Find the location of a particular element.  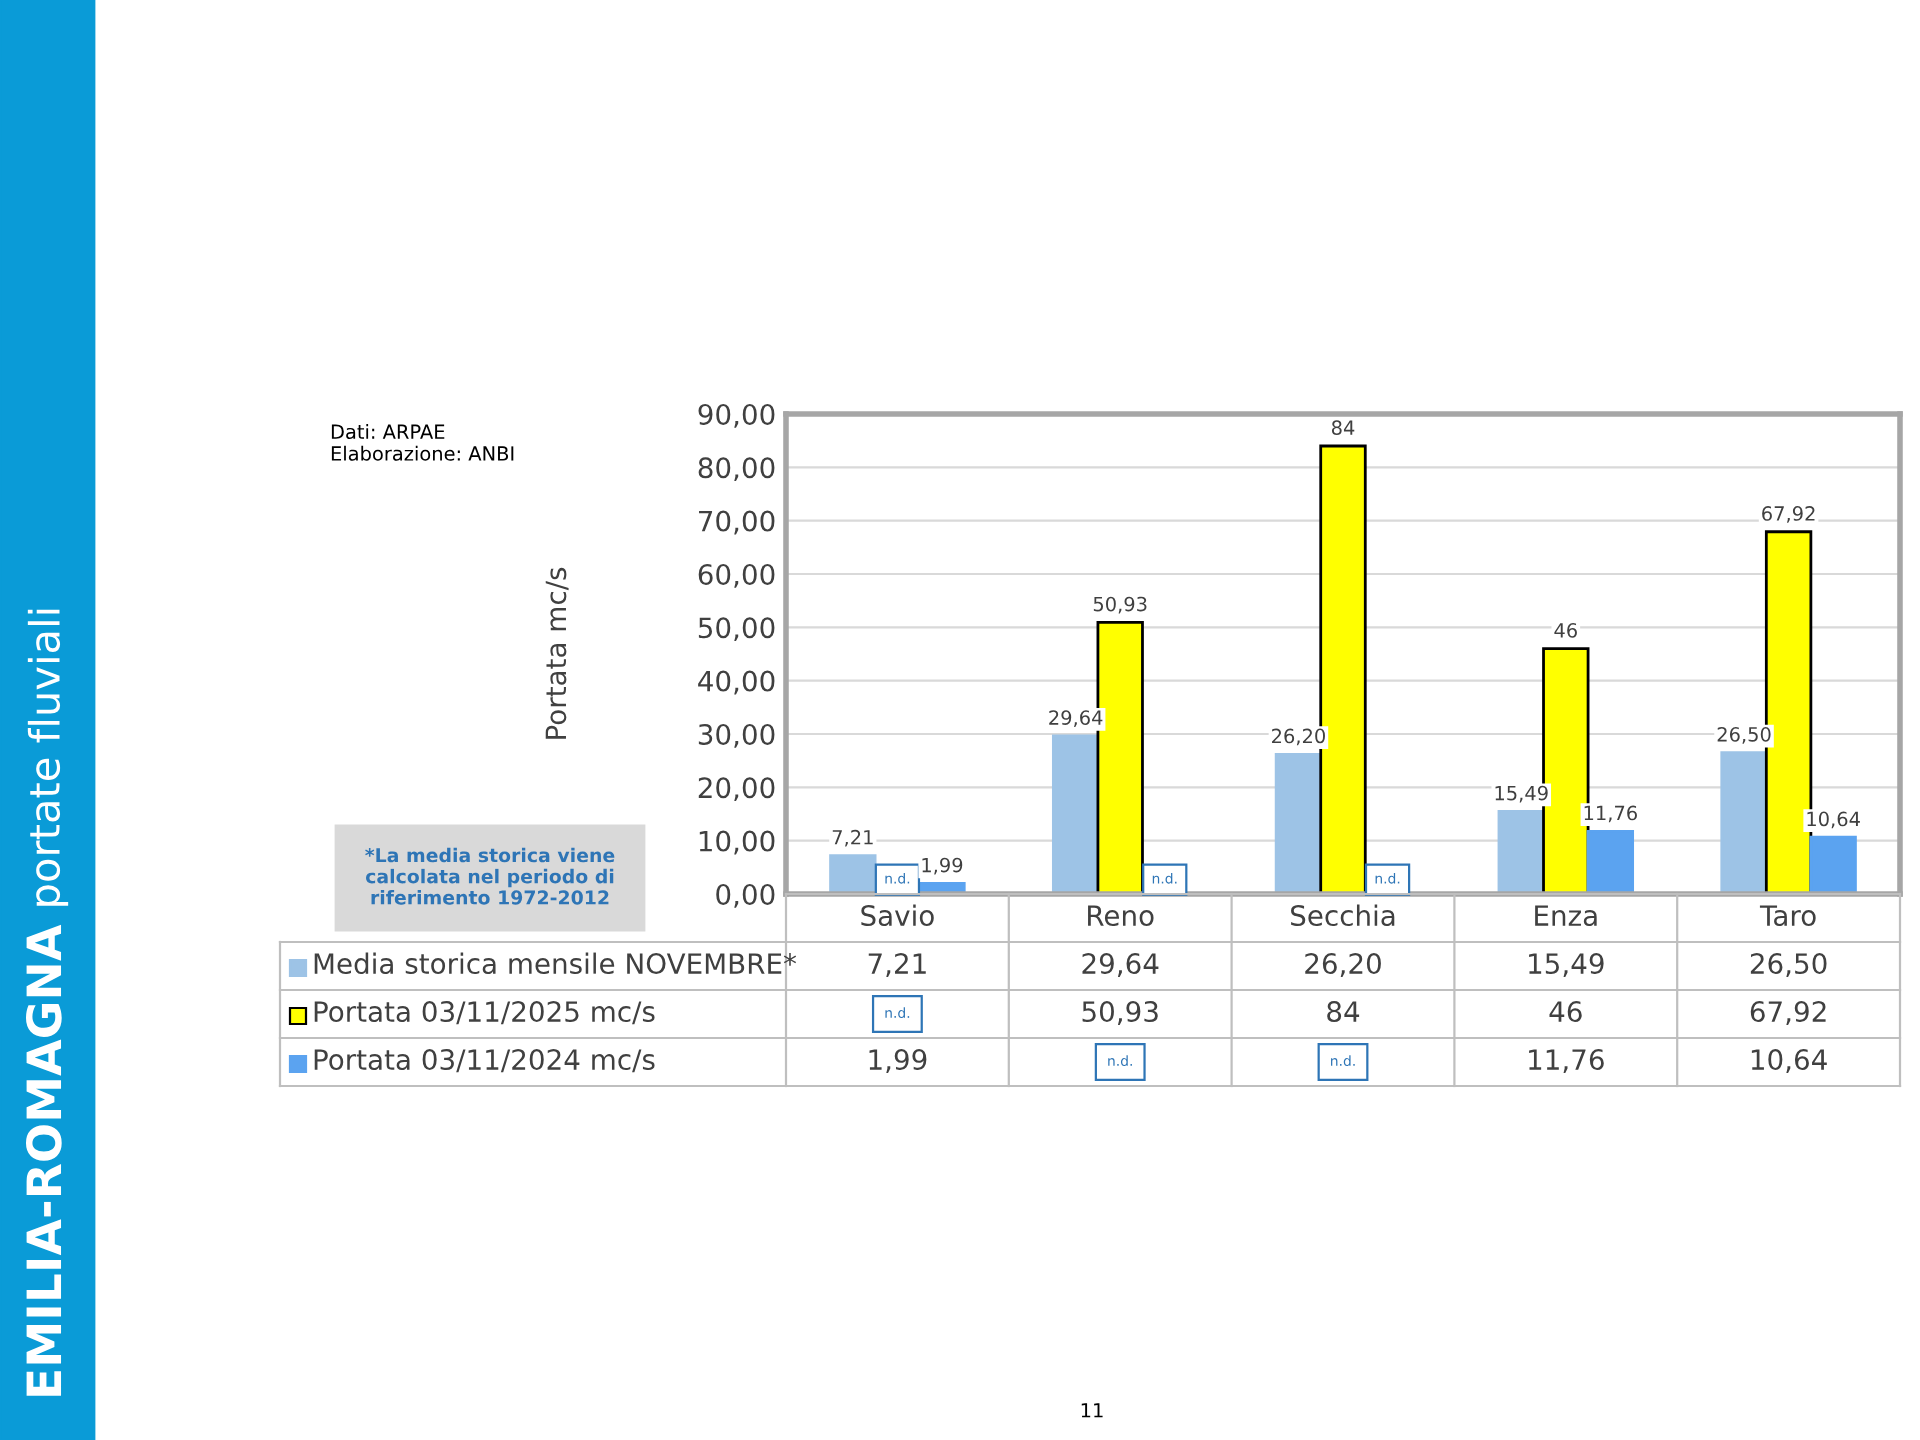

legend-label: Media storica mensile NOVEMBRE* is located at coordinates (555, 963).